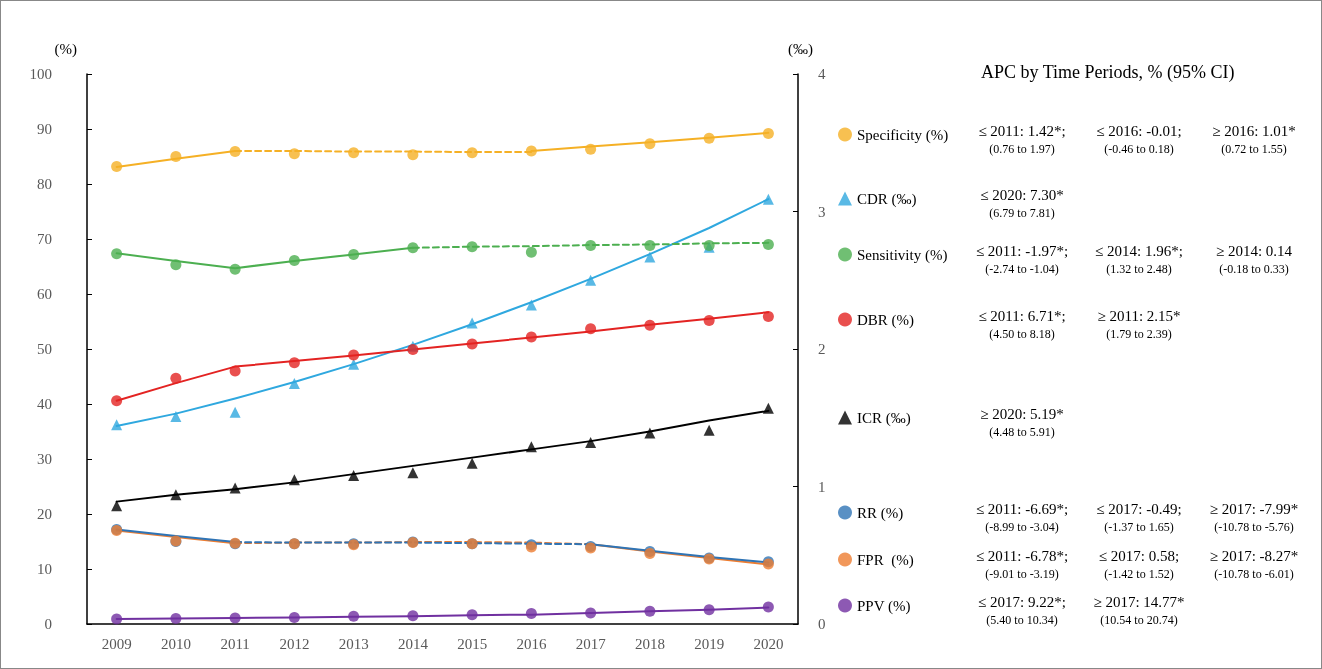  I want to click on y-tick-label: 20, so click(44, 514).